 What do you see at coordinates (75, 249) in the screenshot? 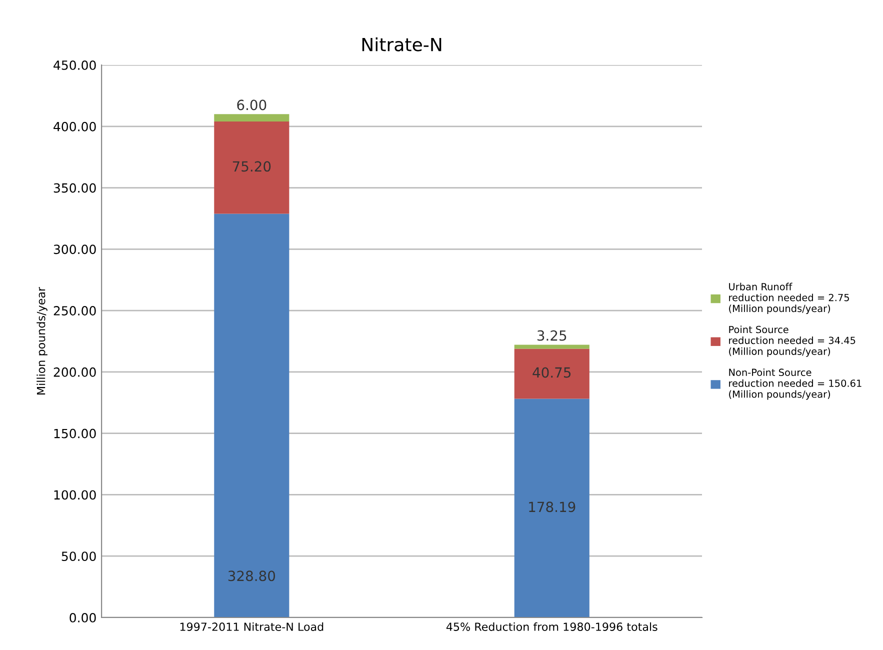
I see `y-tick-label: 300.00` at bounding box center [75, 249].